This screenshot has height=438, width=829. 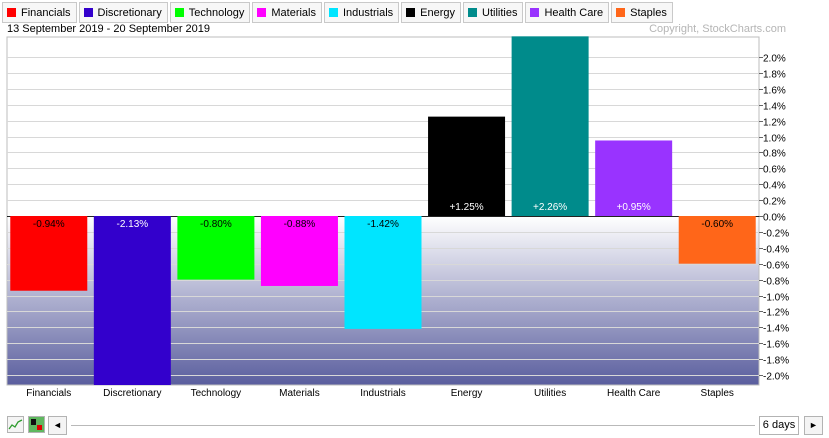 What do you see at coordinates (634, 178) in the screenshot?
I see `bar-health-care` at bounding box center [634, 178].